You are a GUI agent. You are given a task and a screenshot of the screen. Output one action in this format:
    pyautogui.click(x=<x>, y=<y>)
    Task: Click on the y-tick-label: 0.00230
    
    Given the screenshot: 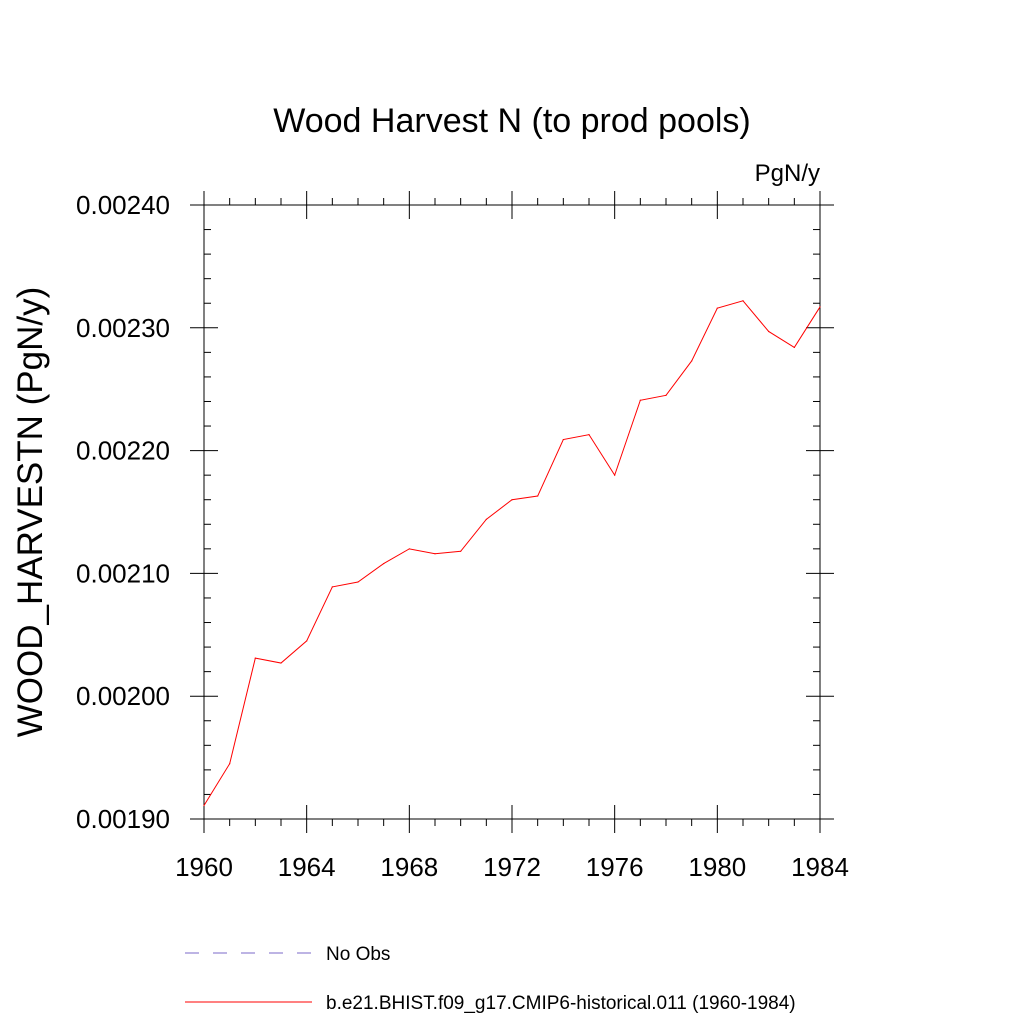 What is the action you would take?
    pyautogui.click(x=123, y=328)
    